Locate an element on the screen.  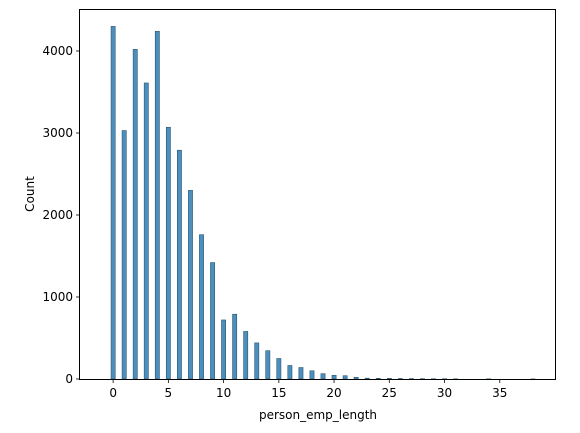
x-tick-label: 30 is located at coordinates (444, 393).